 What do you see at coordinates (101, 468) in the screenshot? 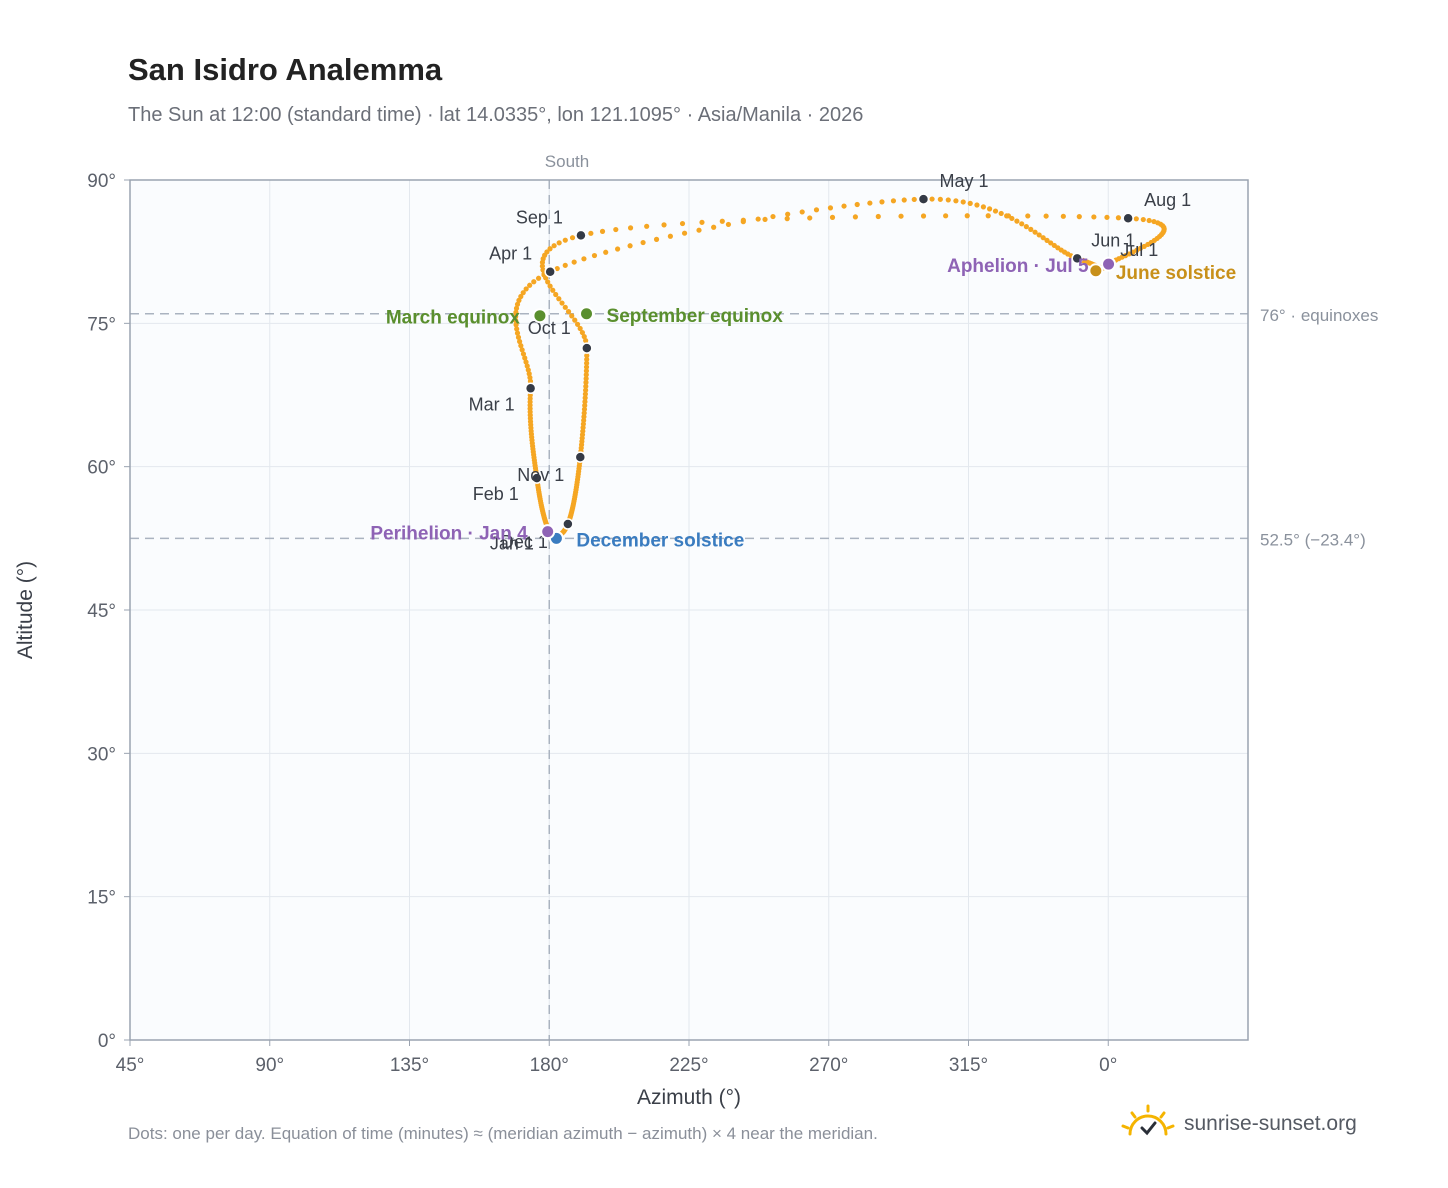
I see `y-tick-label: 60°` at bounding box center [101, 468].